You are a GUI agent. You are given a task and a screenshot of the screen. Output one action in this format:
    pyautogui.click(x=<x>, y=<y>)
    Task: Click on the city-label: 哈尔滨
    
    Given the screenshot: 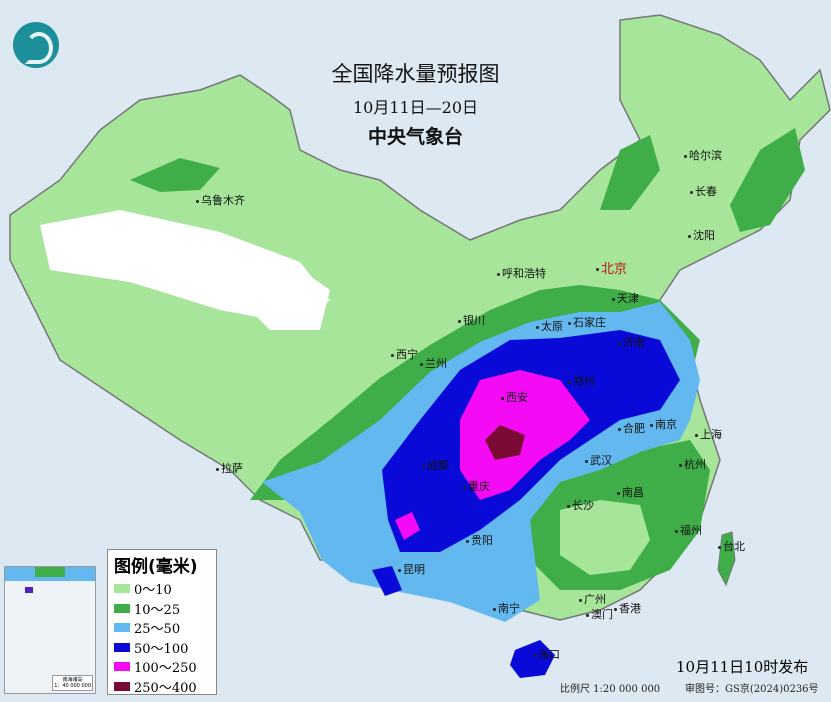 What is the action you would take?
    pyautogui.click(x=703, y=155)
    